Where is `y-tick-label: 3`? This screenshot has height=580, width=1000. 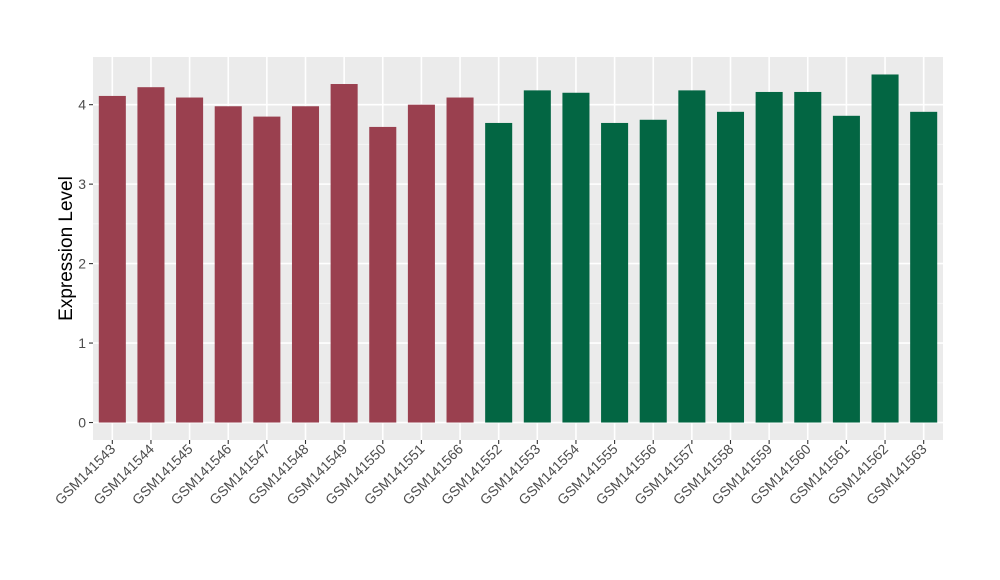
y-tick-label: 3 is located at coordinates (82, 184).